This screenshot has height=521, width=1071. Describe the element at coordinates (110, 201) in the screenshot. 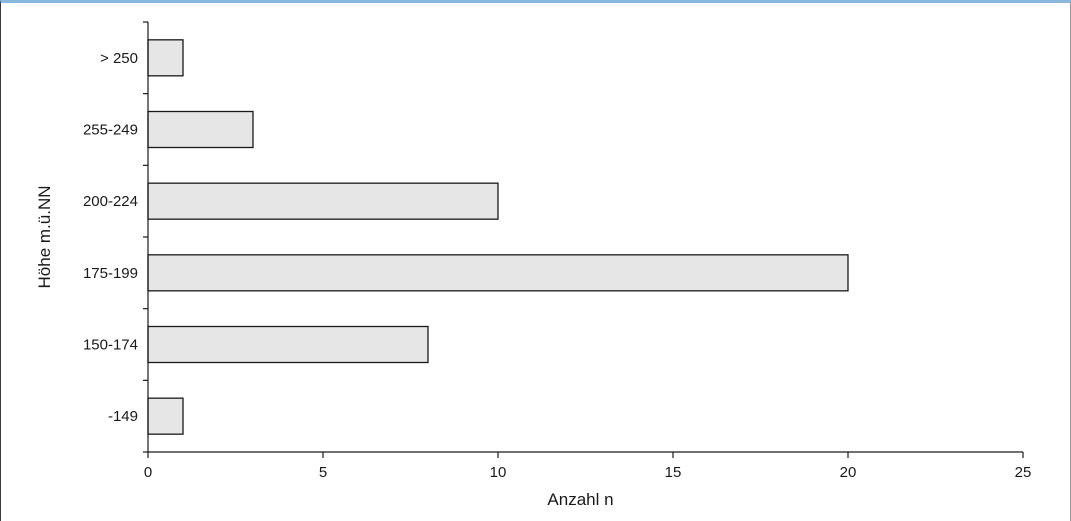

I see `y-tick-label: 200-224` at that location.